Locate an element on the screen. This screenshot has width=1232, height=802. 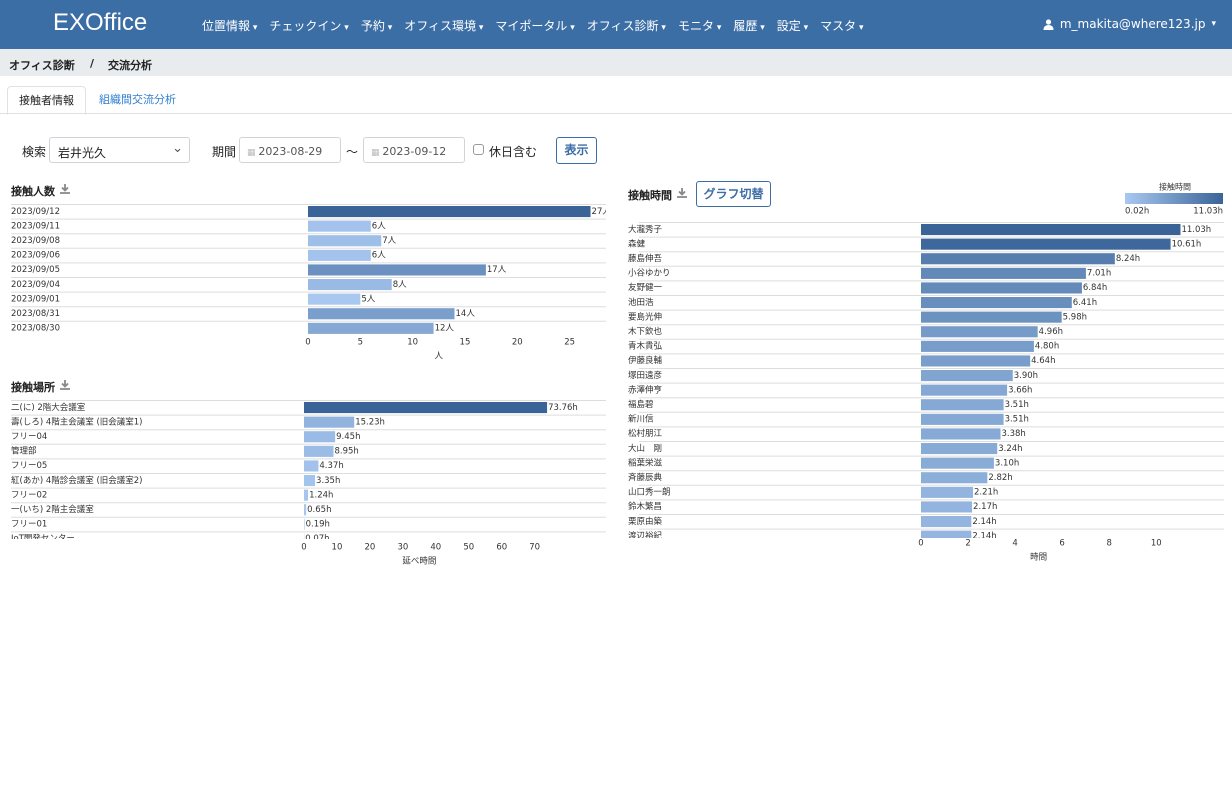
menu: 位置情報チェックイン予約オフィス環境マイポータルオフィス診断モニタ履歴設定マスタ is located at coordinates (533, 25).